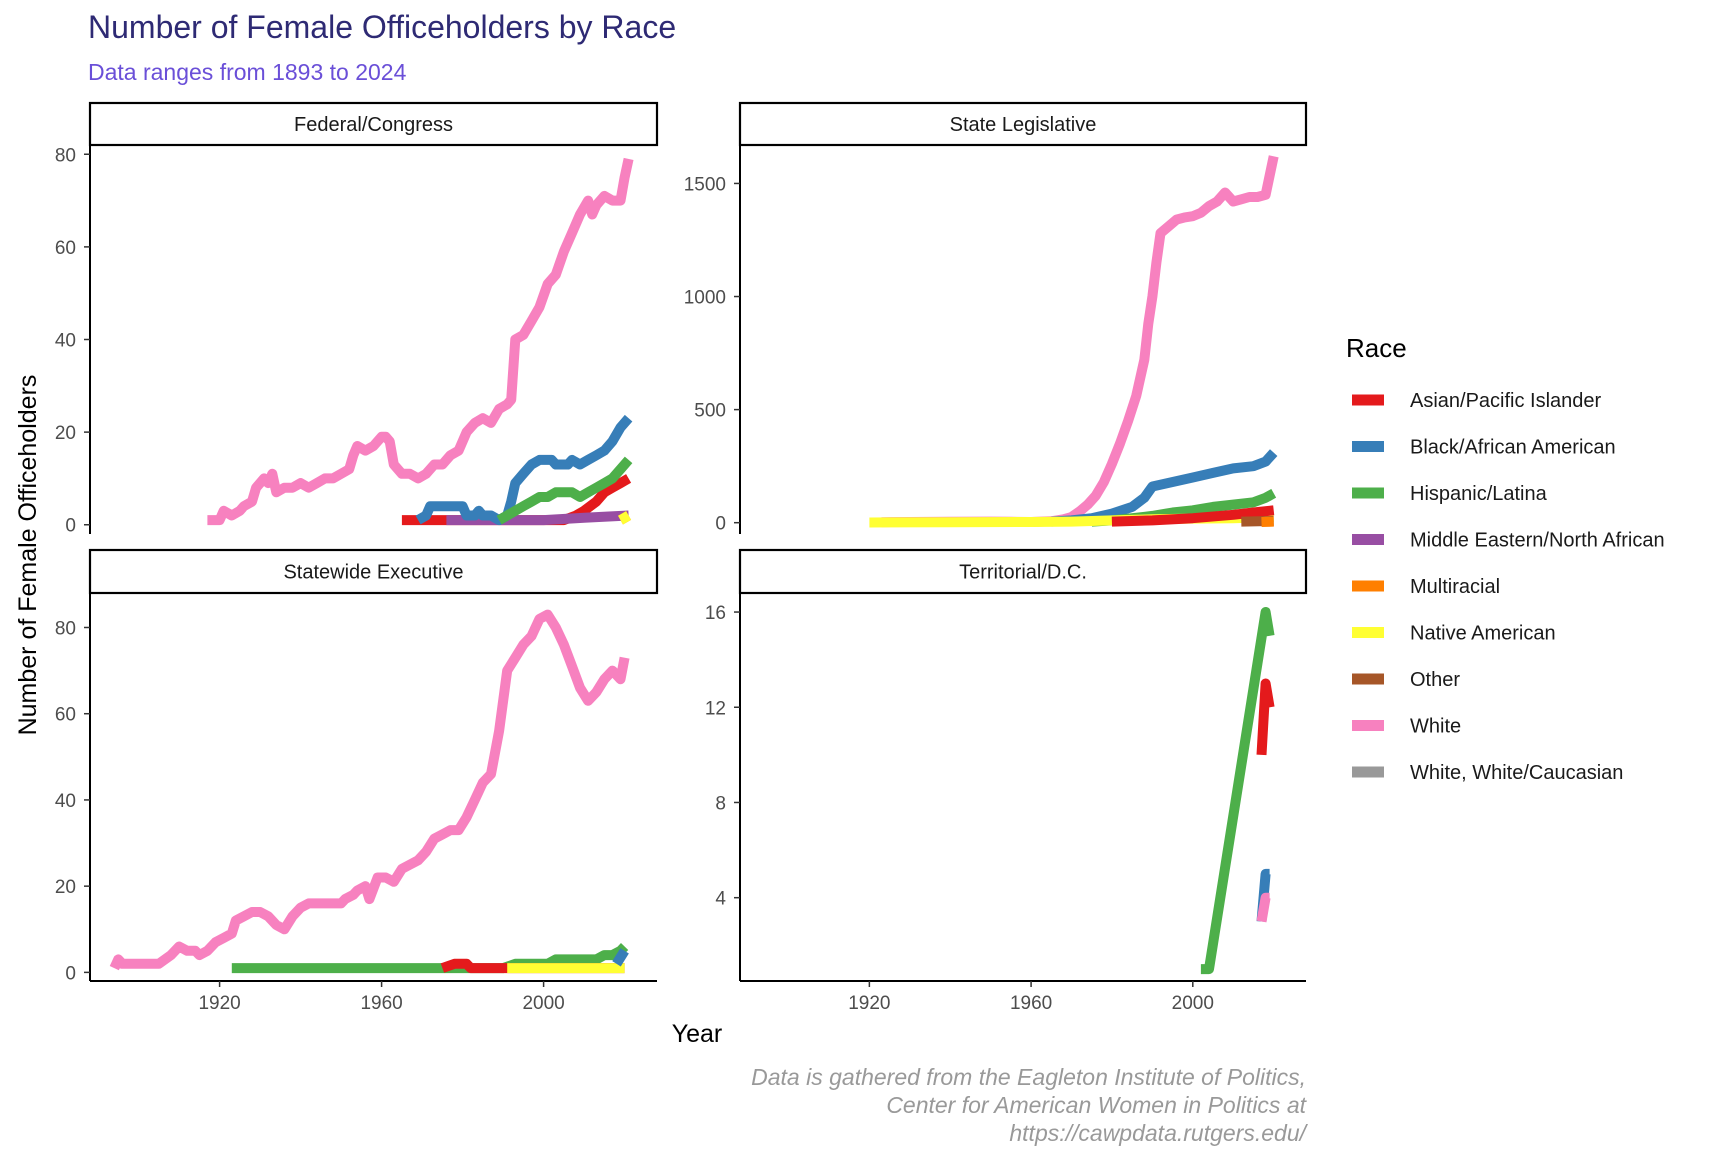 The image size is (1728, 1152). Describe the element at coordinates (1006, 781) in the screenshot. I see `panel-territorial-d-c: Territorial/D.C. 4 8 12 16 1920 1960 2000` at that location.